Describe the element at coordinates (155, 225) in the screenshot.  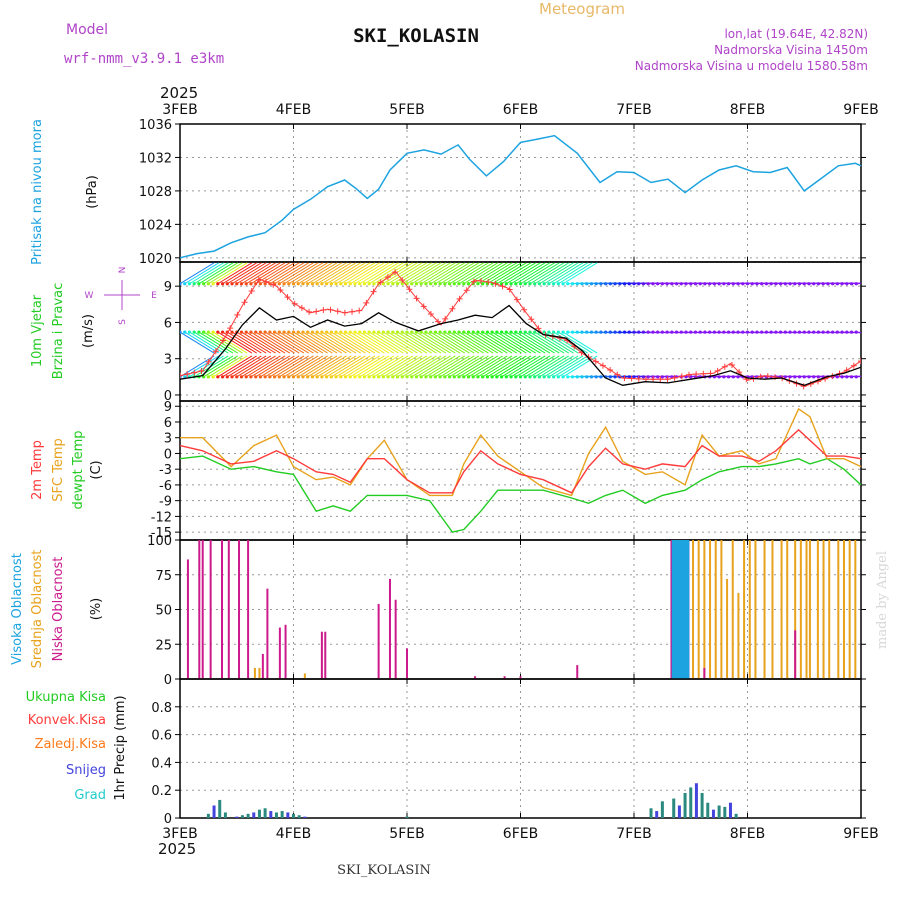
I see `ytick-label: 1024` at that location.